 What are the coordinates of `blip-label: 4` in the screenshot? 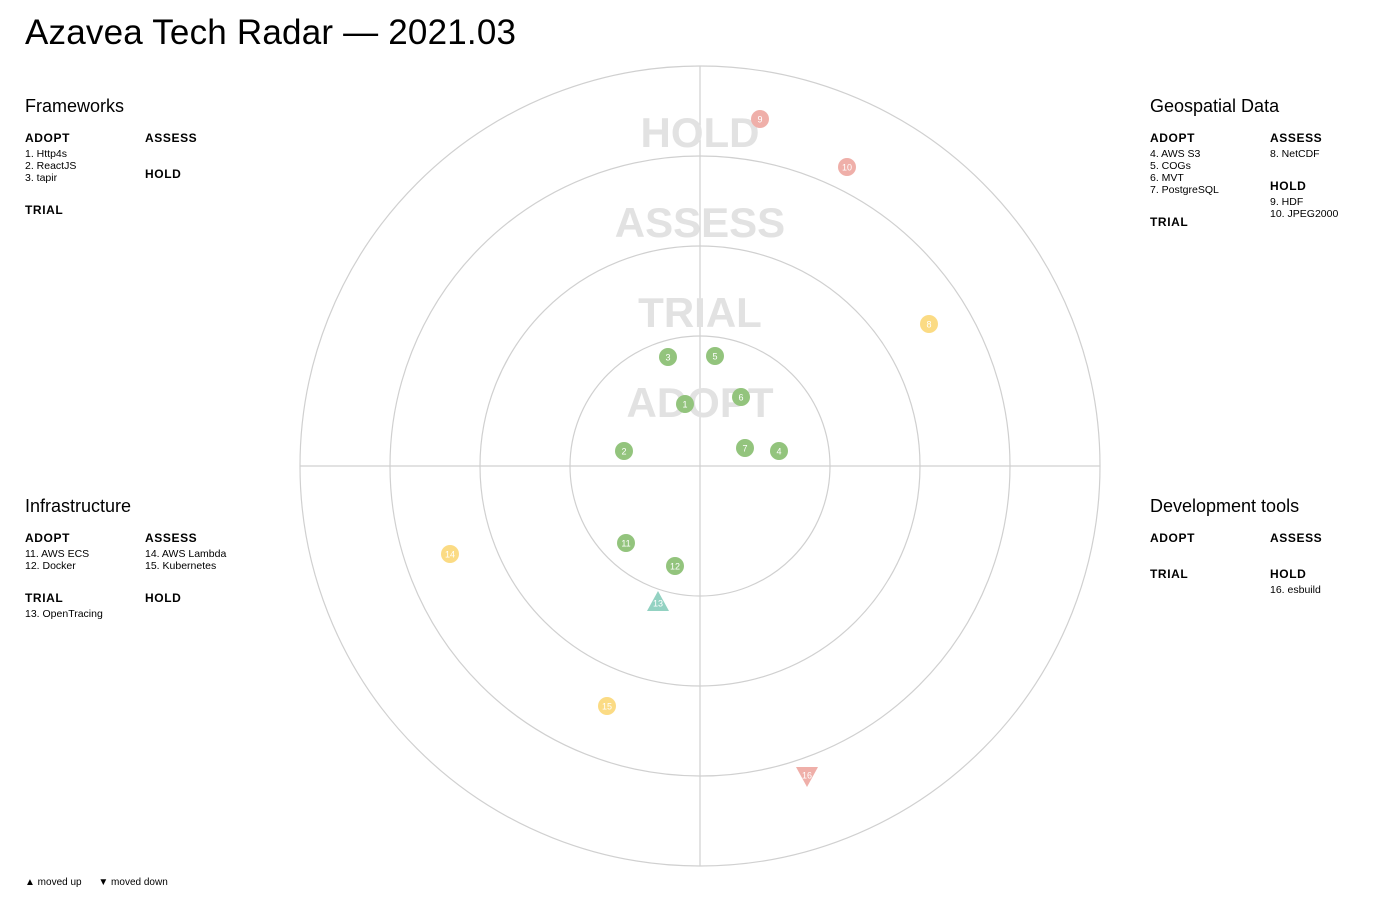 It's located at (778, 452).